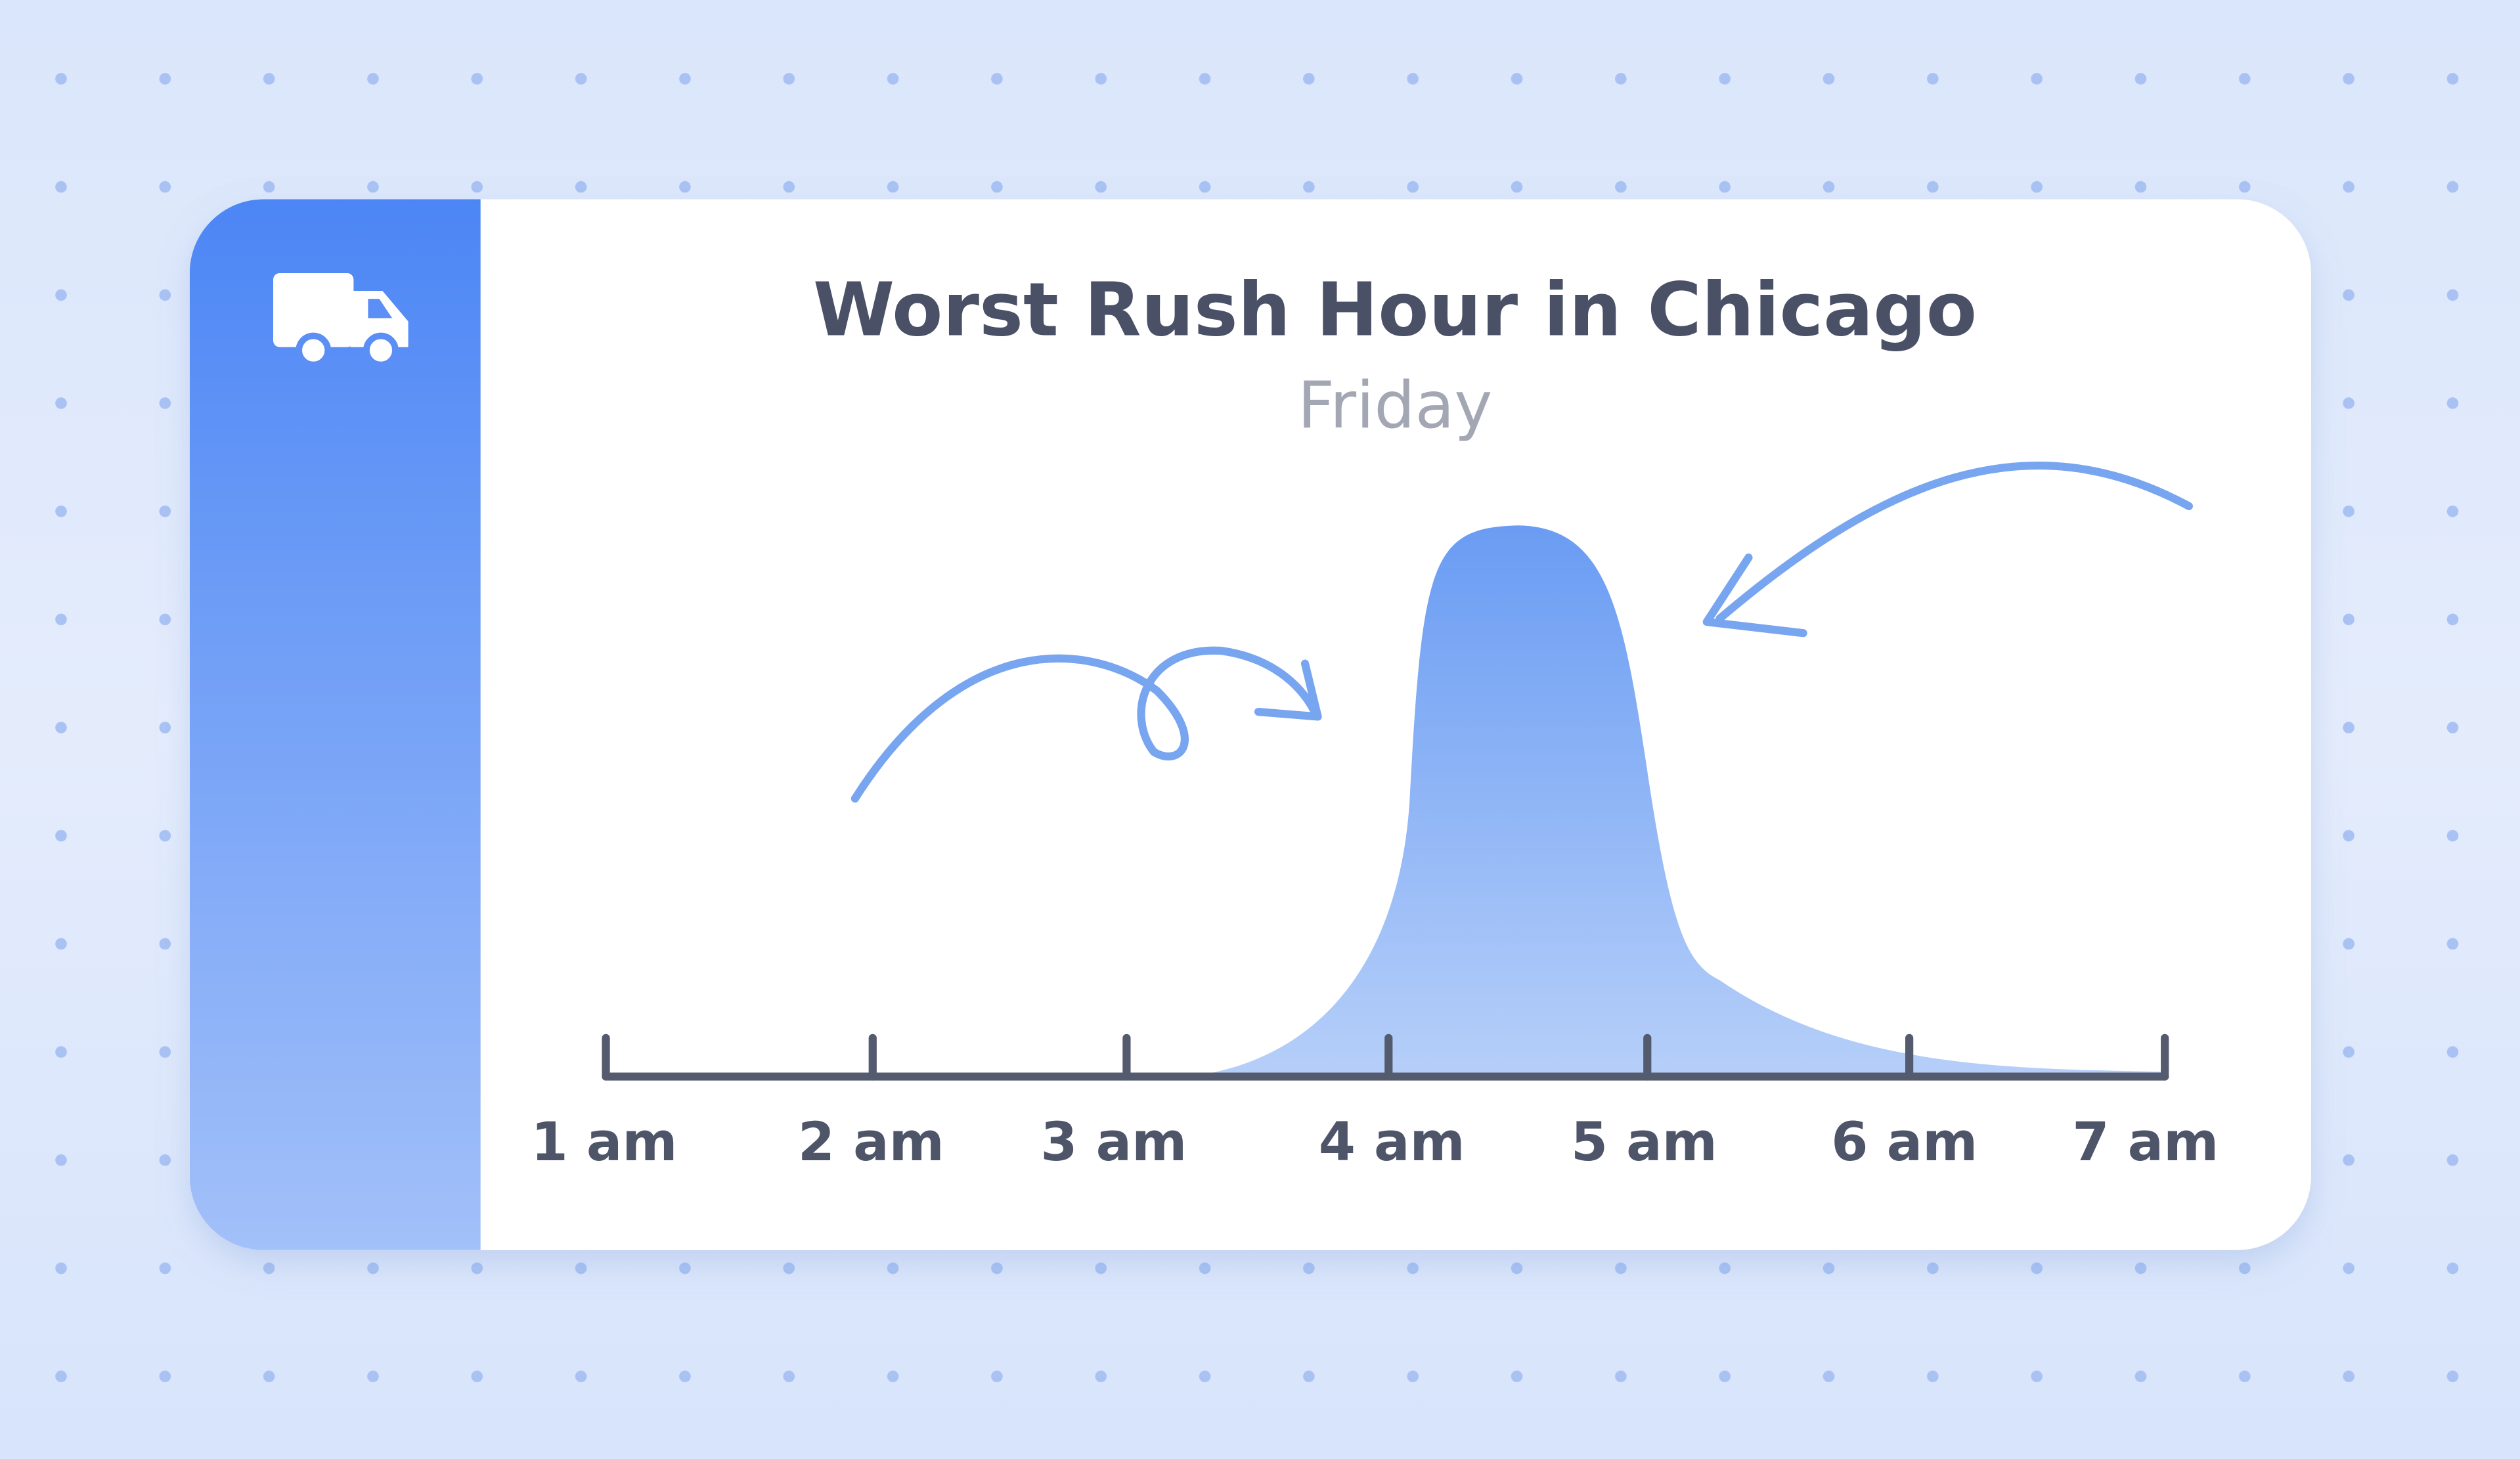  Describe the element at coordinates (341, 320) in the screenshot. I see `truck-icon` at that location.